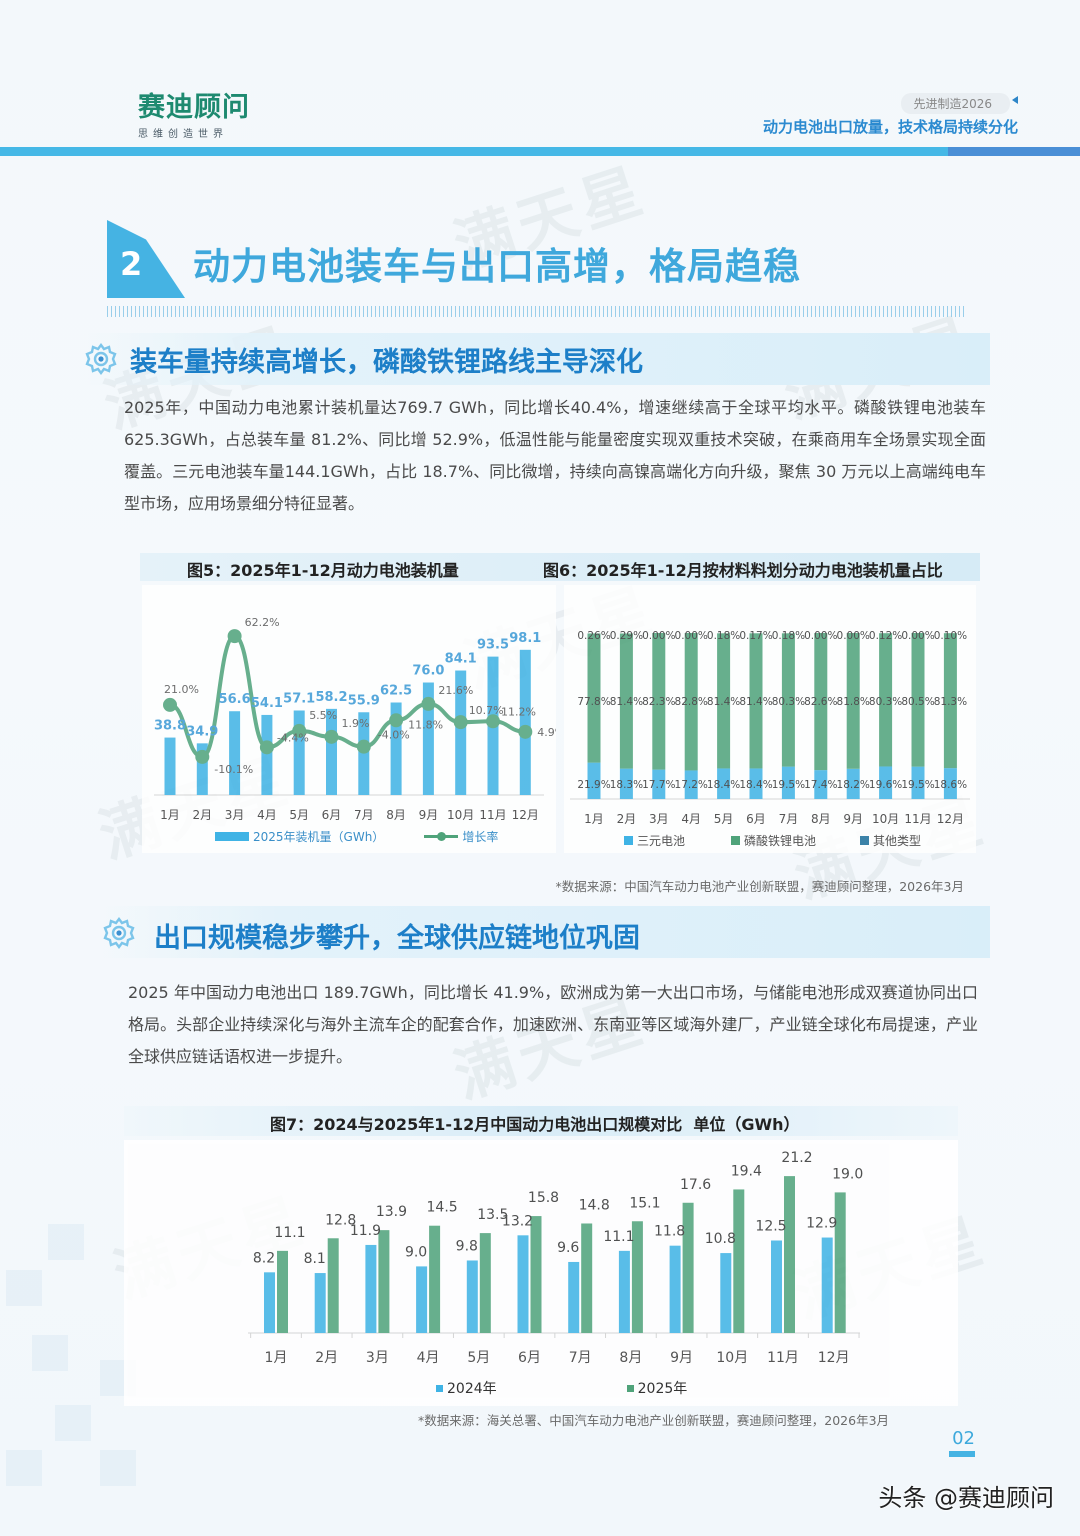  I want to click on ternary-share-label: 19.6%, so click(885, 785).